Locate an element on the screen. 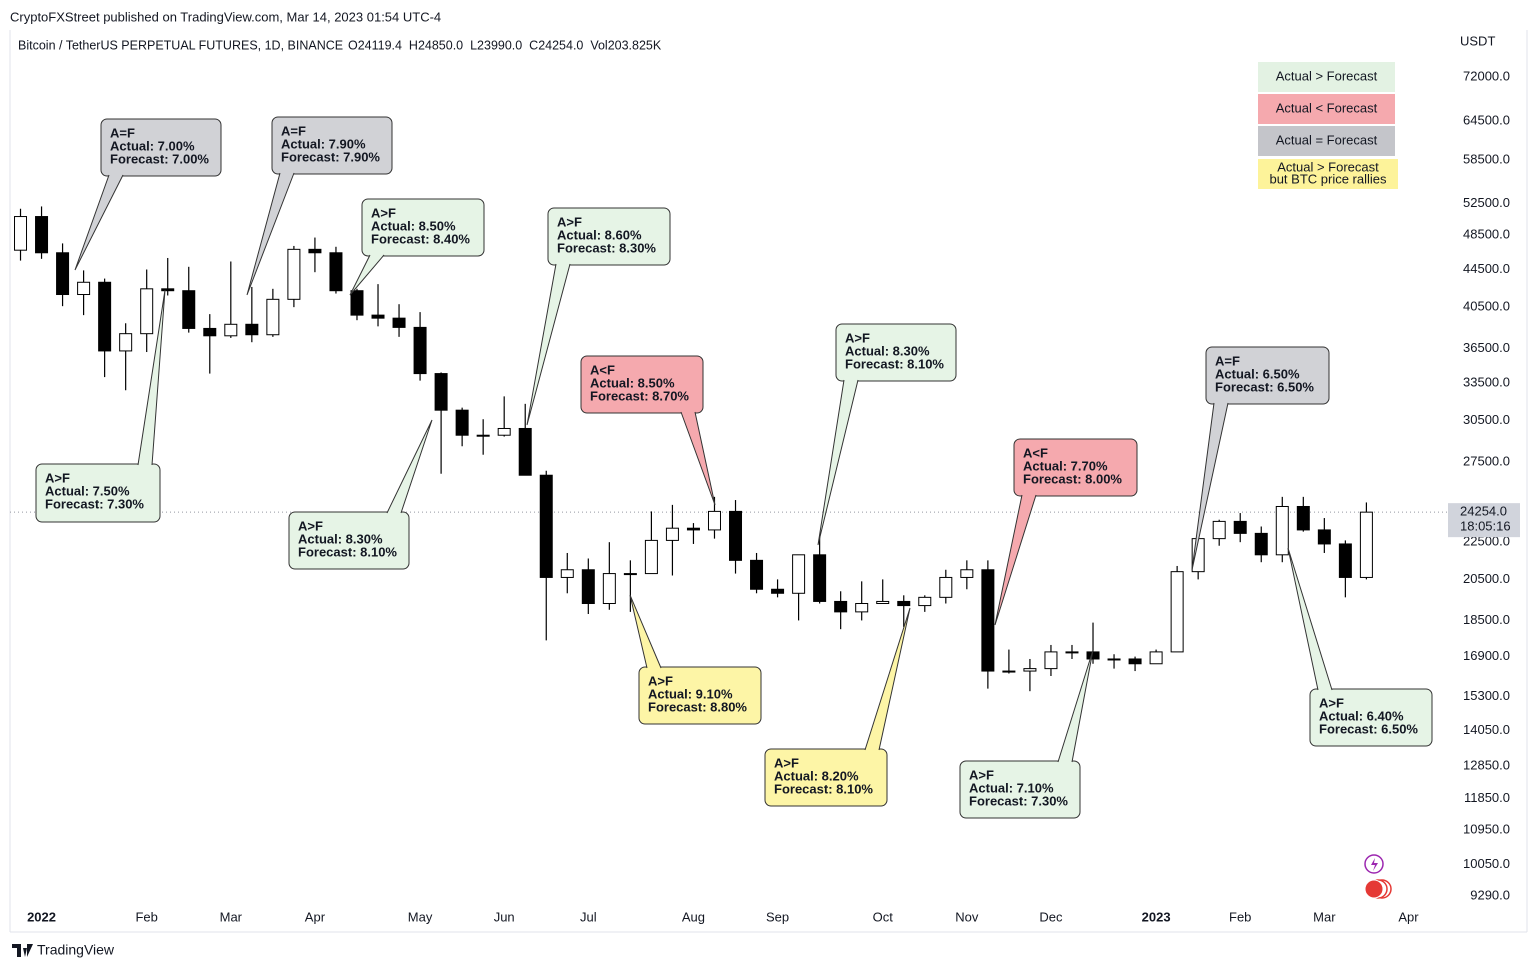 This screenshot has height=968, width=1536. y-tick-label: 48500.0 is located at coordinates (1486, 234).